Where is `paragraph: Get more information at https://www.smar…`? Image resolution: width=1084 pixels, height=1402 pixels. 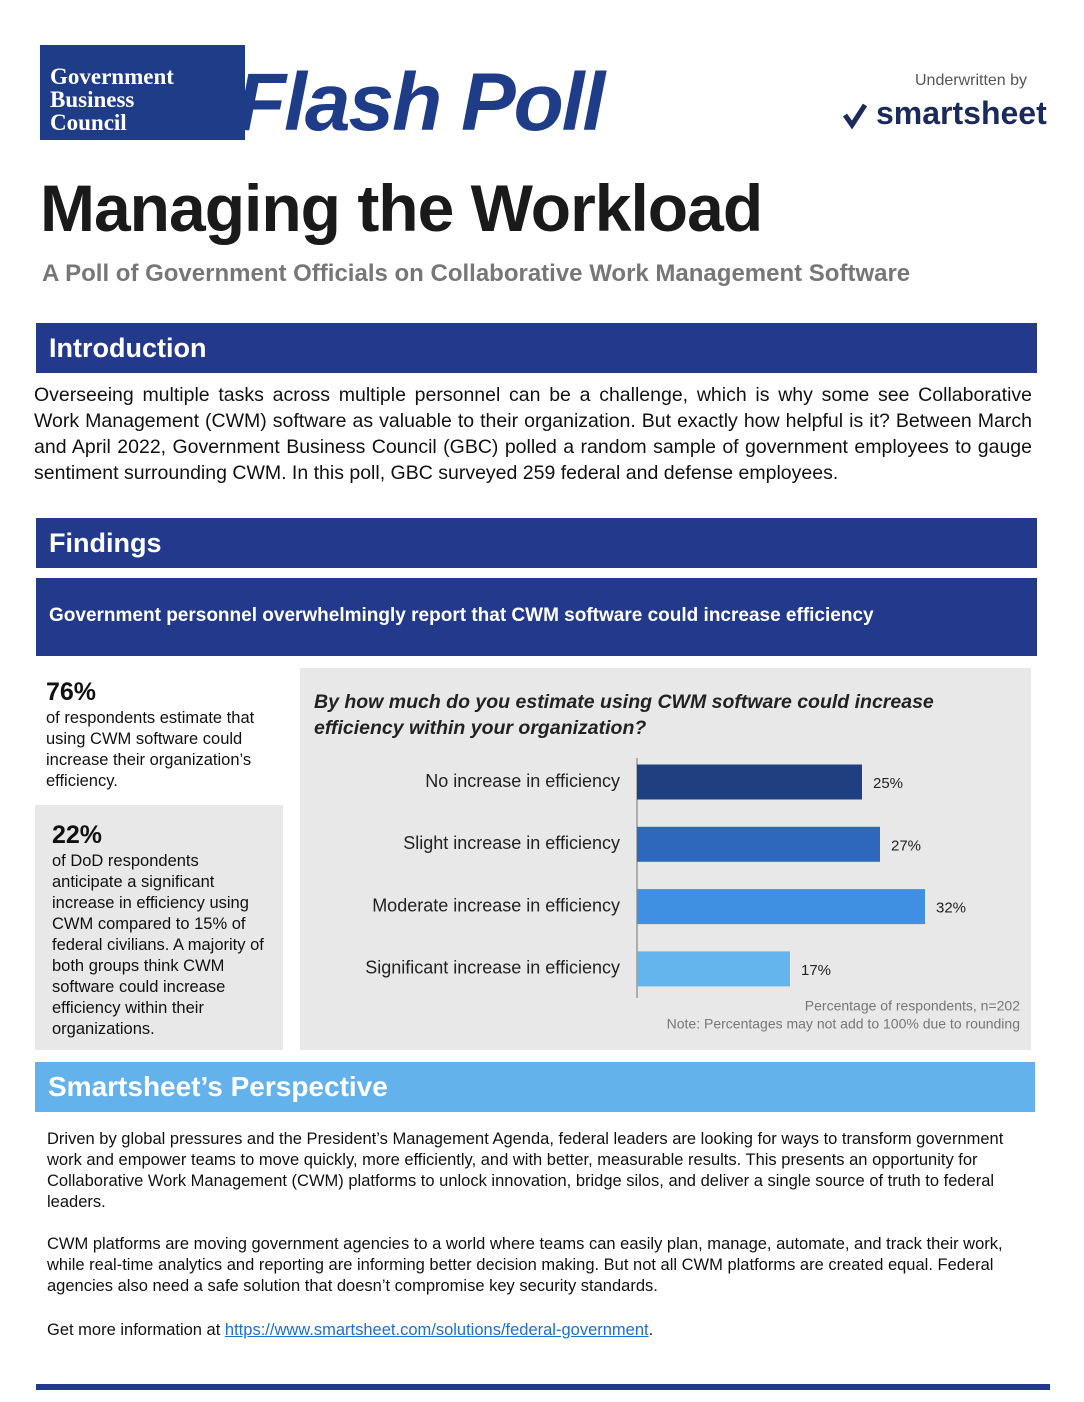
paragraph: Get more information at https://www.smar… is located at coordinates (542, 1330).